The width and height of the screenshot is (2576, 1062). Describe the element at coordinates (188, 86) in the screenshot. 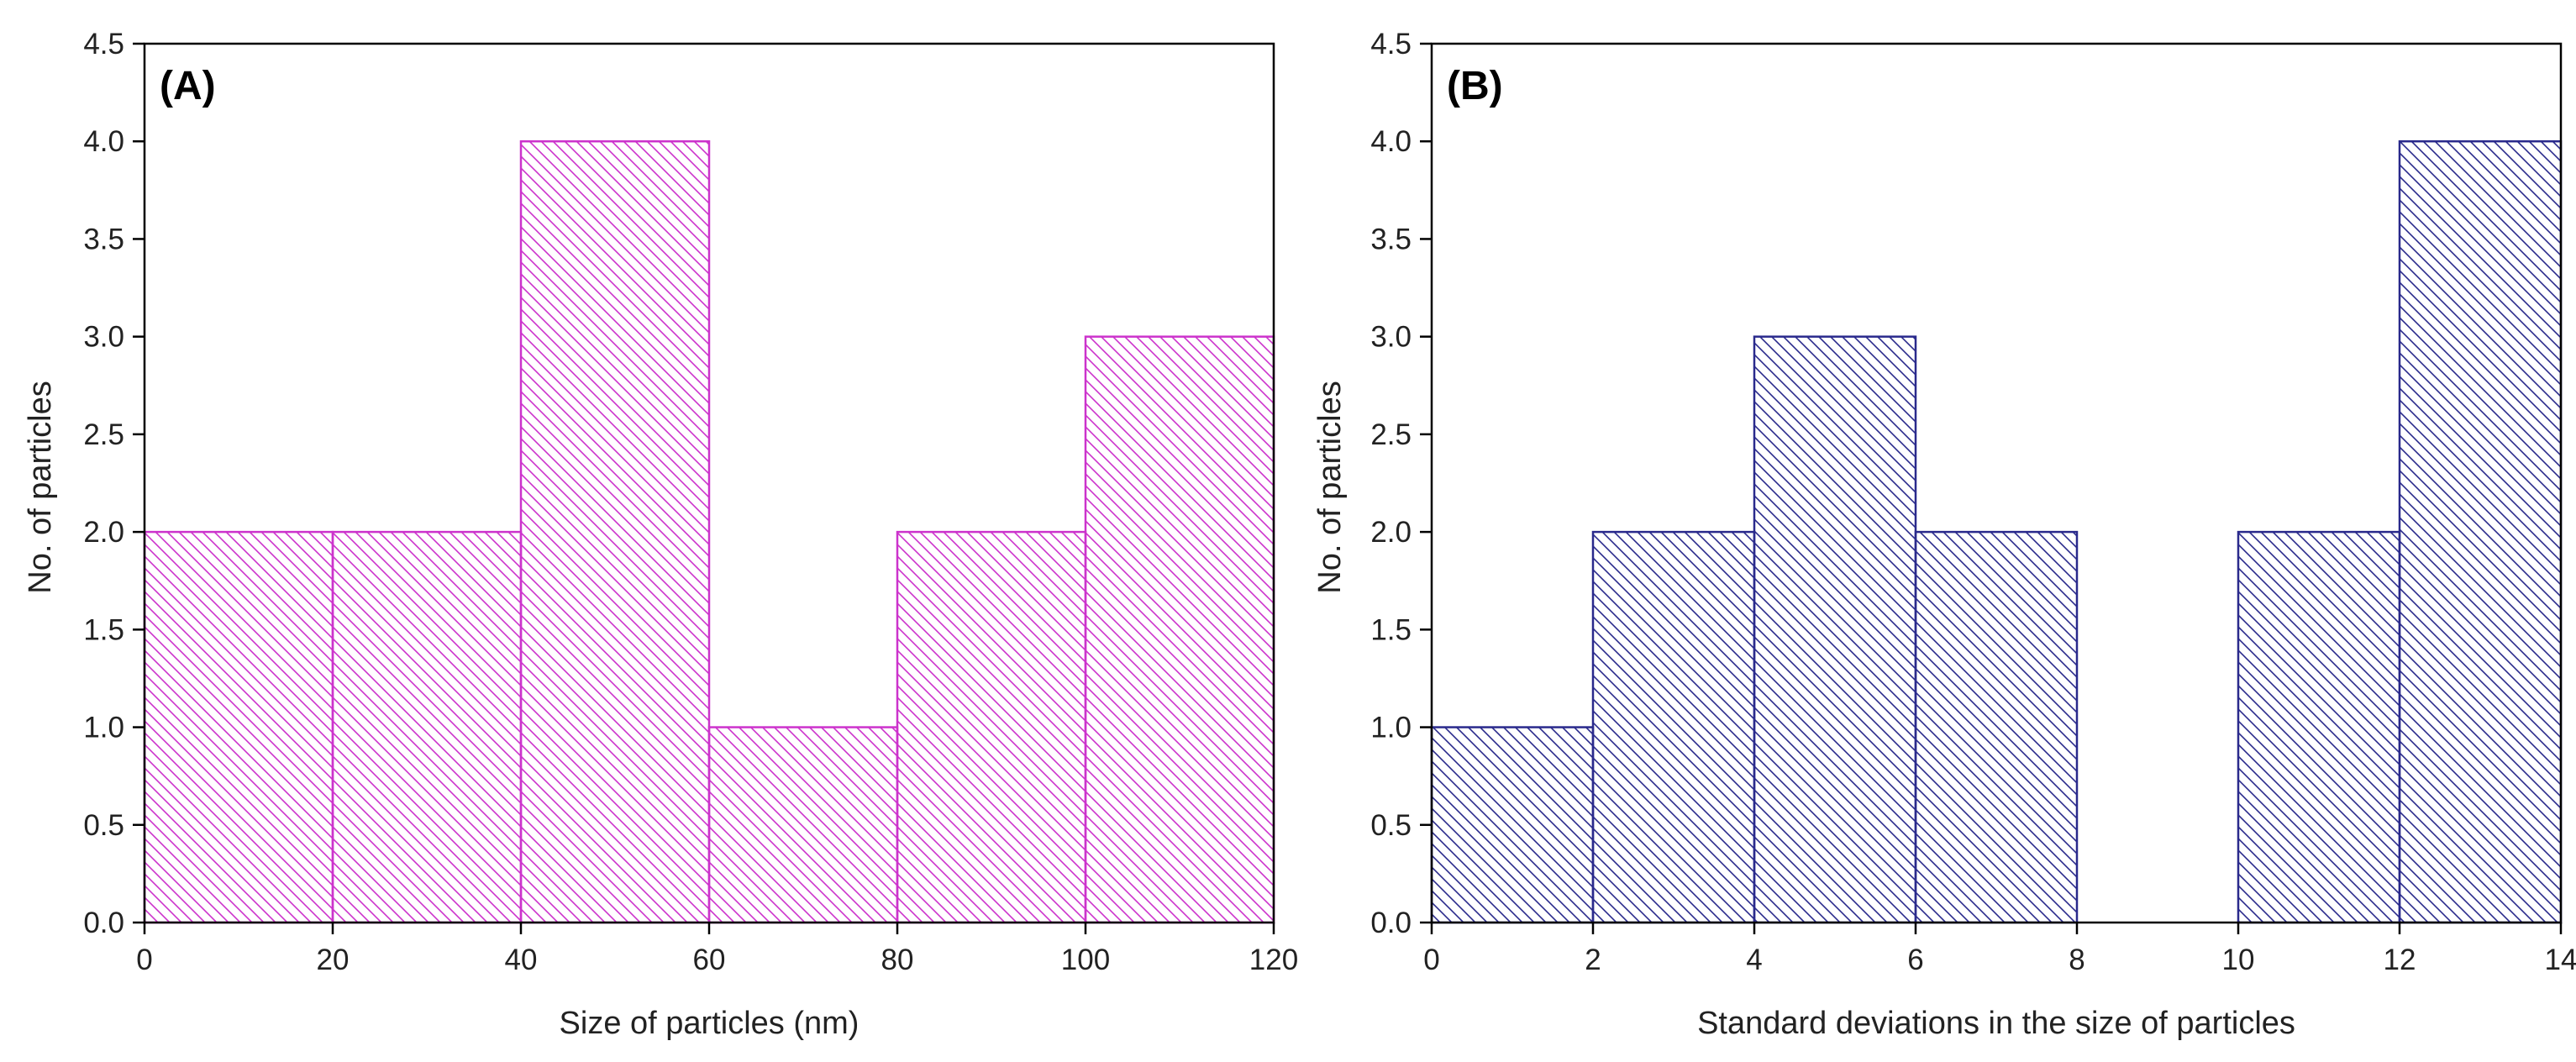

I see `panel-a-label: (A)` at that location.